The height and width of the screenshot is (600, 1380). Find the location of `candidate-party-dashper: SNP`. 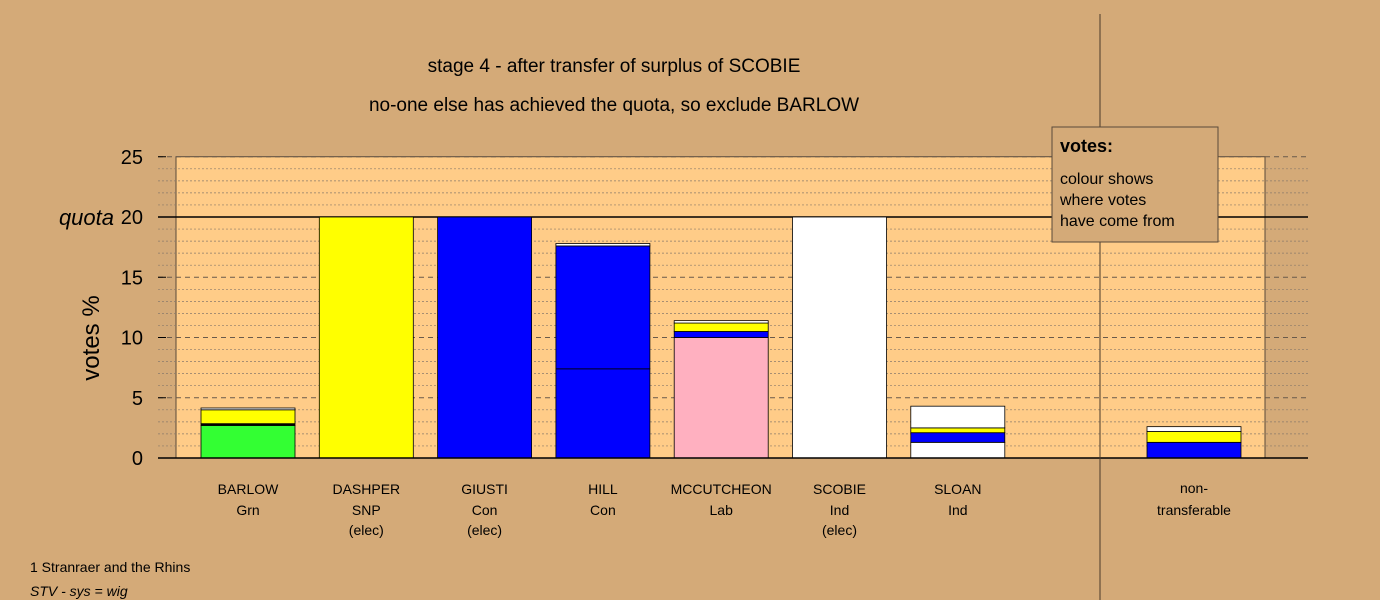

candidate-party-dashper: SNP is located at coordinates (366, 510).